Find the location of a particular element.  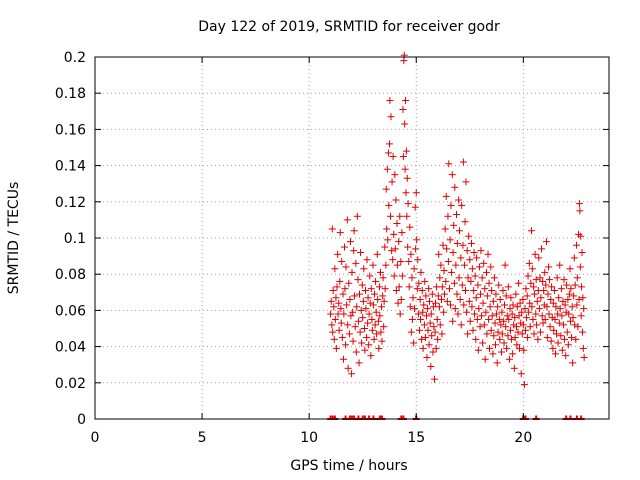

y-tick-label: 0.2 is located at coordinates (75, 58).